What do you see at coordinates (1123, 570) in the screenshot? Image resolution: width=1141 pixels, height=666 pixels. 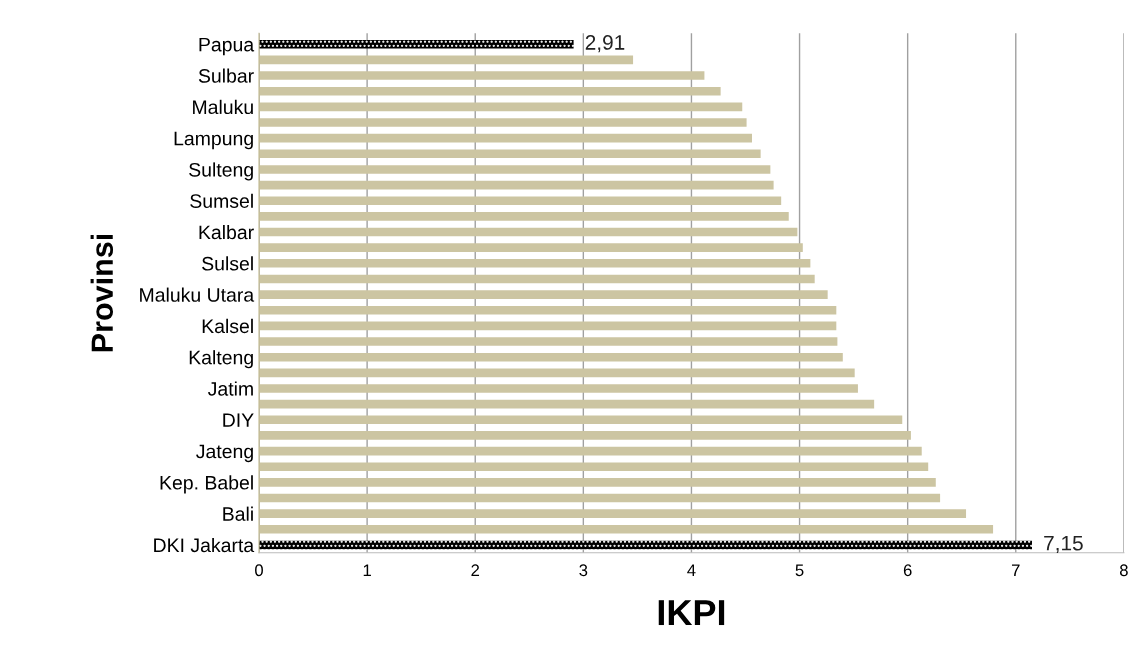 I see `x-tick-label: 8` at bounding box center [1123, 570].